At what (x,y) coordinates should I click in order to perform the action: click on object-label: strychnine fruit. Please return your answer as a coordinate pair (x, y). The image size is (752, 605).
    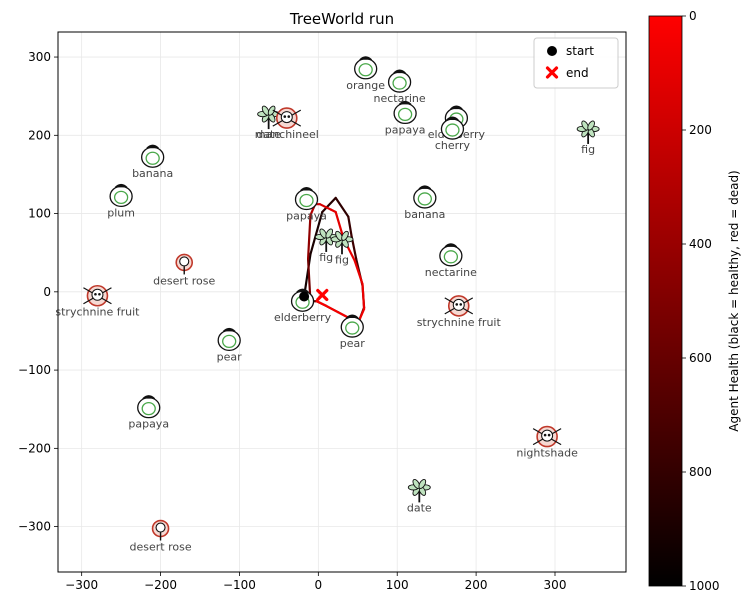
    Looking at the image, I should click on (97, 312).